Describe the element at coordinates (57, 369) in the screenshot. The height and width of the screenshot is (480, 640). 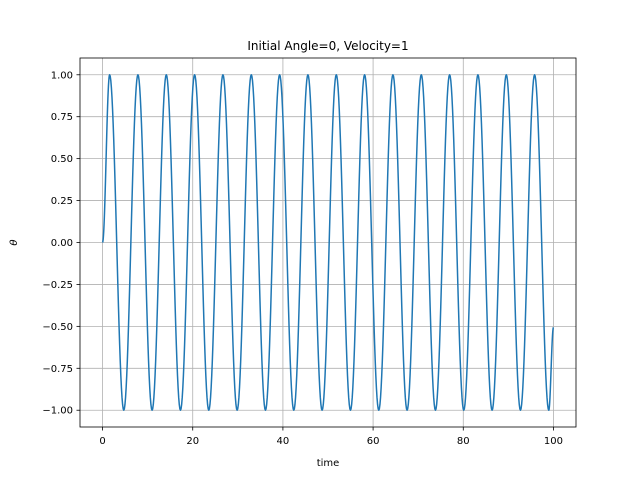
I see `y-tick-label: −0.75` at that location.